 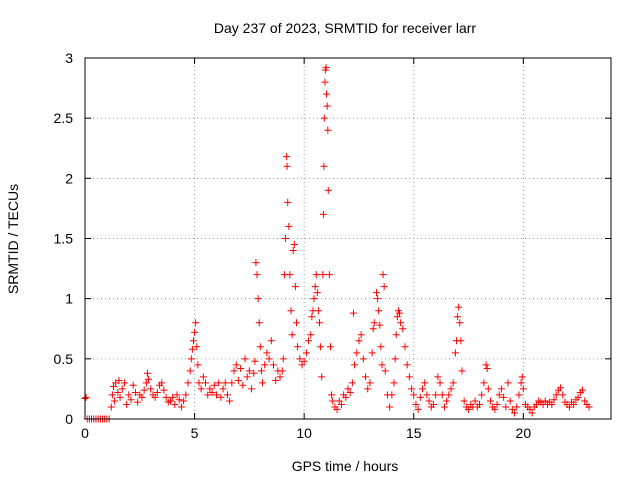 What do you see at coordinates (69, 419) in the screenshot?
I see `y-tick-label: 0` at bounding box center [69, 419].